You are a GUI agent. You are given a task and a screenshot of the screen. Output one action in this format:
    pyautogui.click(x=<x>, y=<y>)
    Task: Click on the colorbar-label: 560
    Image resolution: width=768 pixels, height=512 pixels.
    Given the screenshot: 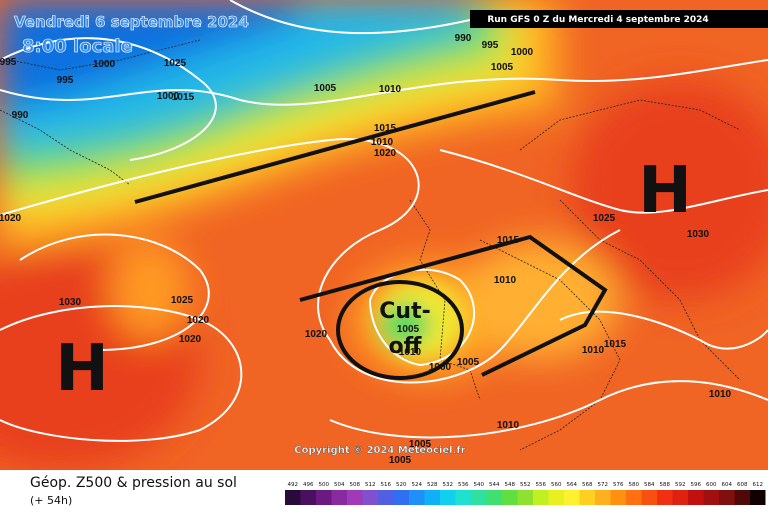 What is the action you would take?
    pyautogui.click(x=556, y=485)
    